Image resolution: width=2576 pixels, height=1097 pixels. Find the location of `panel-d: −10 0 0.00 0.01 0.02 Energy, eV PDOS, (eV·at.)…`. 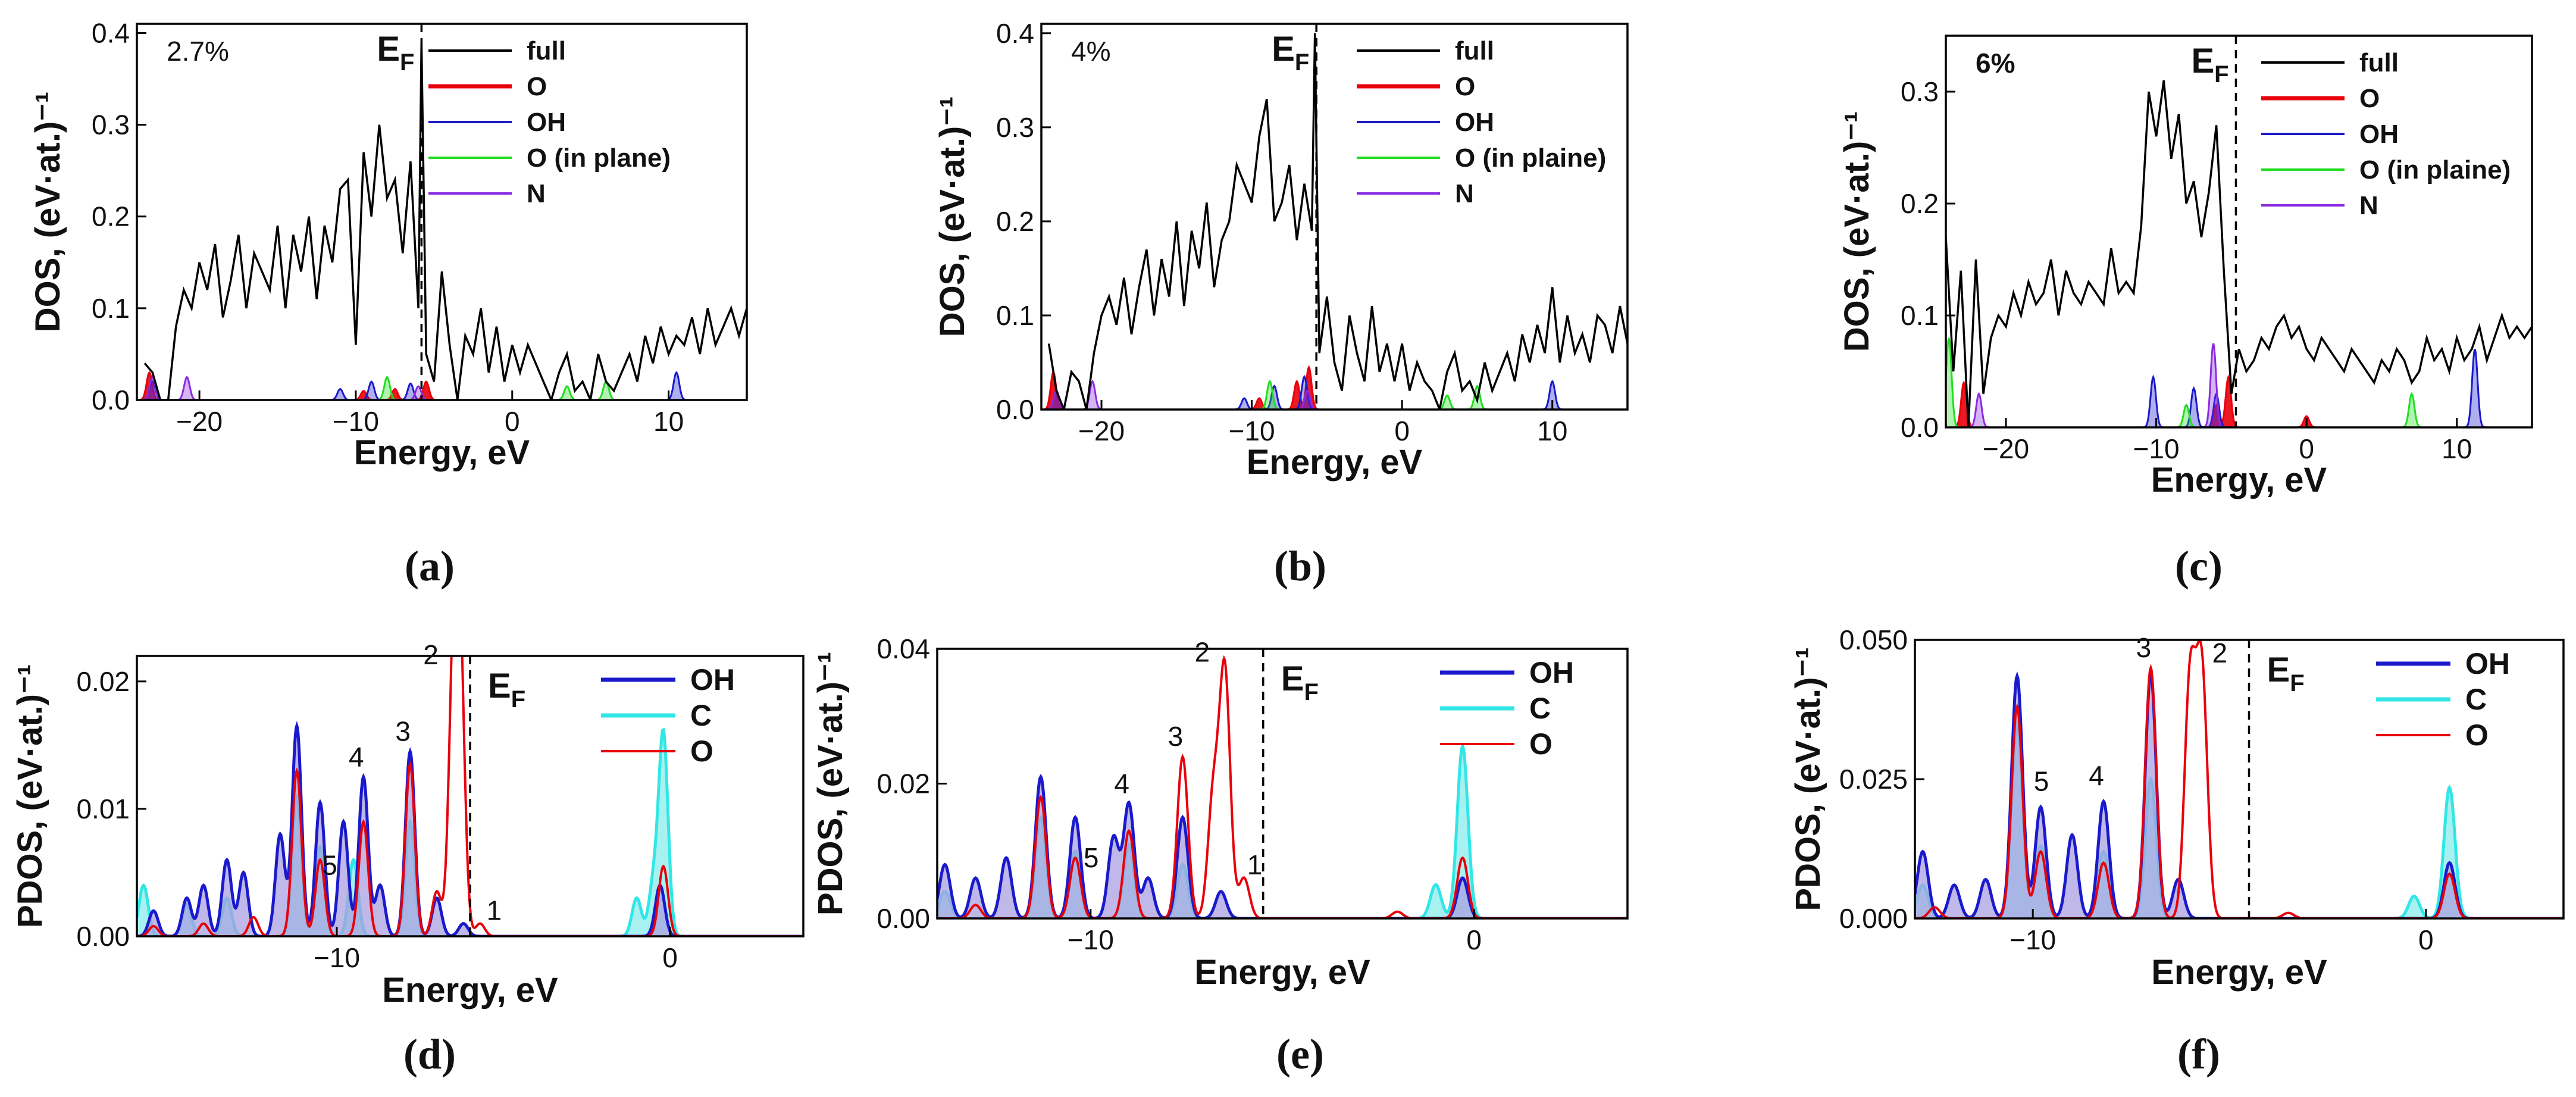

panel-d: −10 0 0.00 0.01 0.02 Energy, eV PDOS, (eV·at.)… is located at coordinates (408, 859).